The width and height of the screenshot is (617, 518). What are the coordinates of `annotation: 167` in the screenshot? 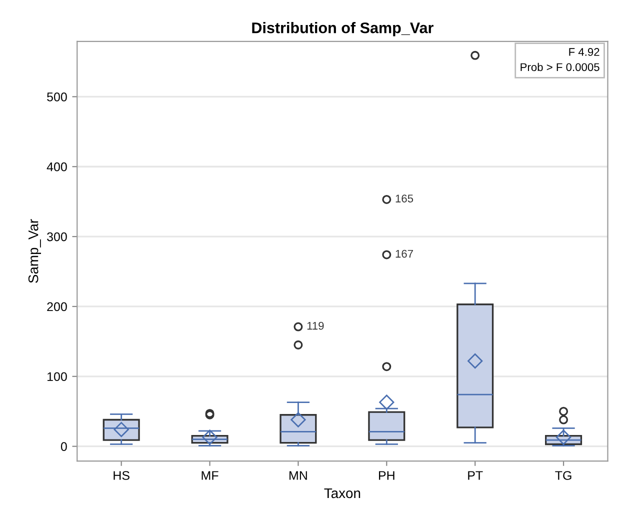 It's located at (404, 254).